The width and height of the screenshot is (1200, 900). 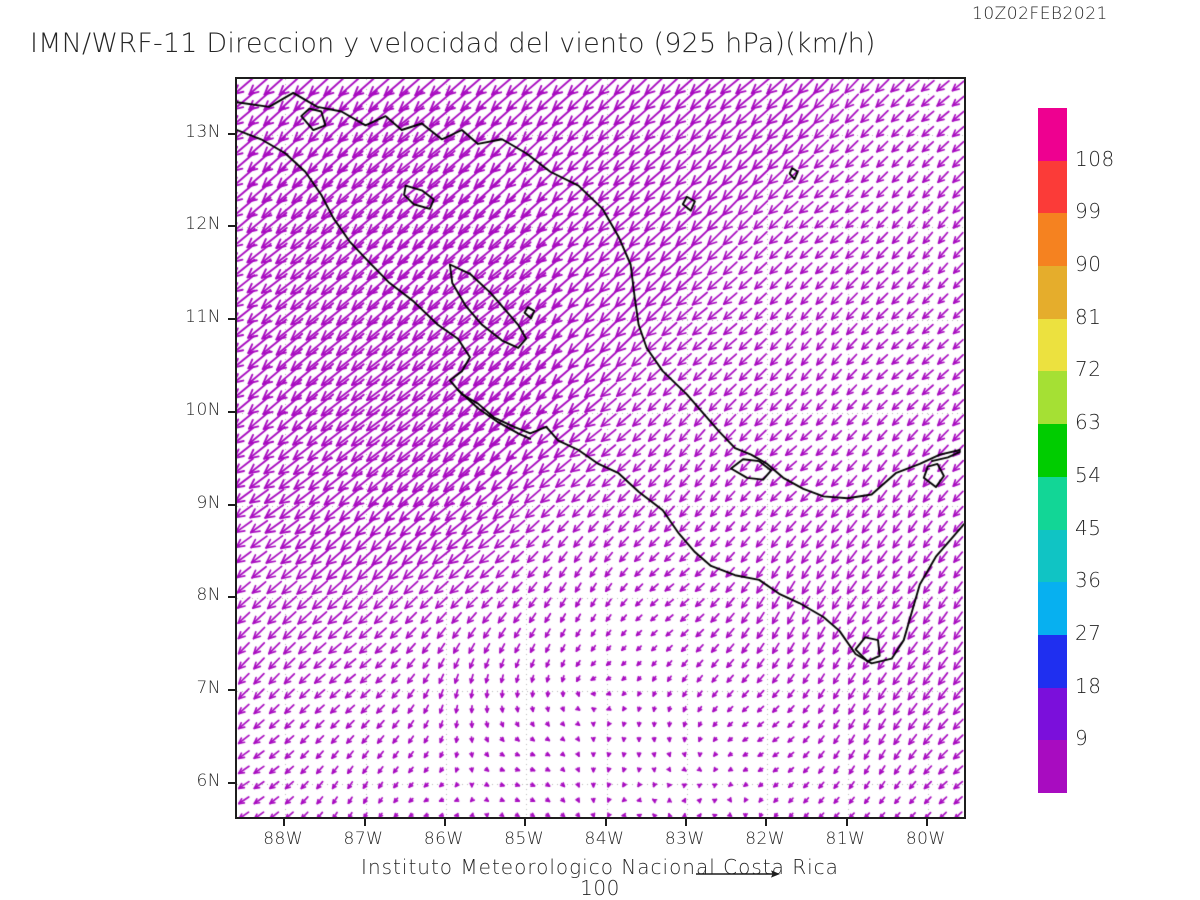 I want to click on y-axis-tick-label-11N: 11N, so click(x=203, y=317).